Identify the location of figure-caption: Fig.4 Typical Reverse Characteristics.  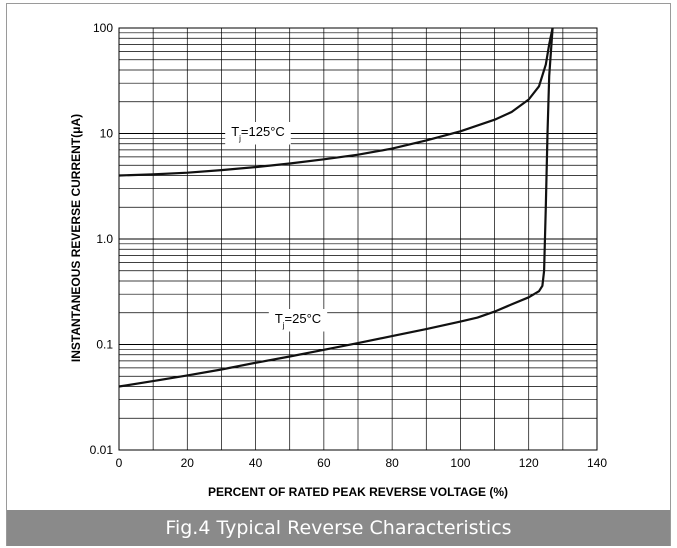
(338, 528).